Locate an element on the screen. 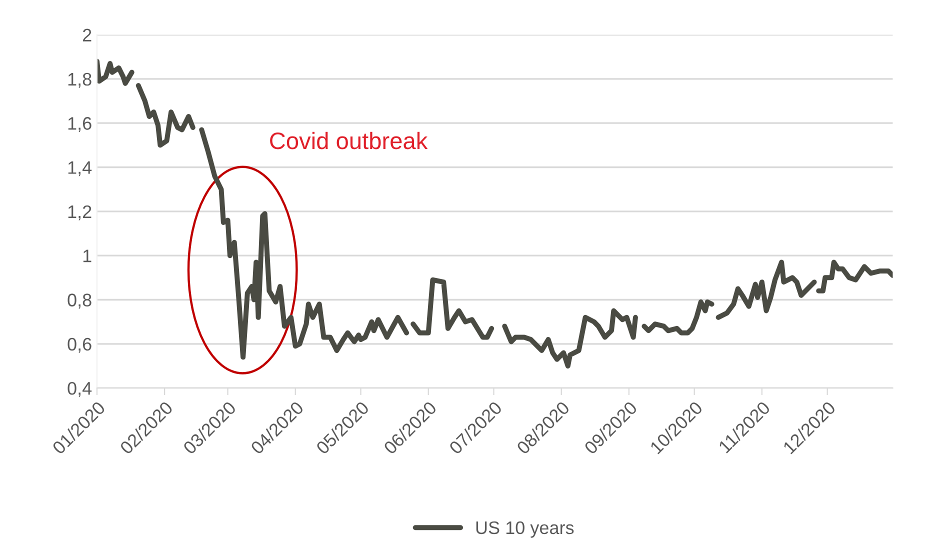 The image size is (928, 552). legend-label: US 10 years is located at coordinates (525, 529).